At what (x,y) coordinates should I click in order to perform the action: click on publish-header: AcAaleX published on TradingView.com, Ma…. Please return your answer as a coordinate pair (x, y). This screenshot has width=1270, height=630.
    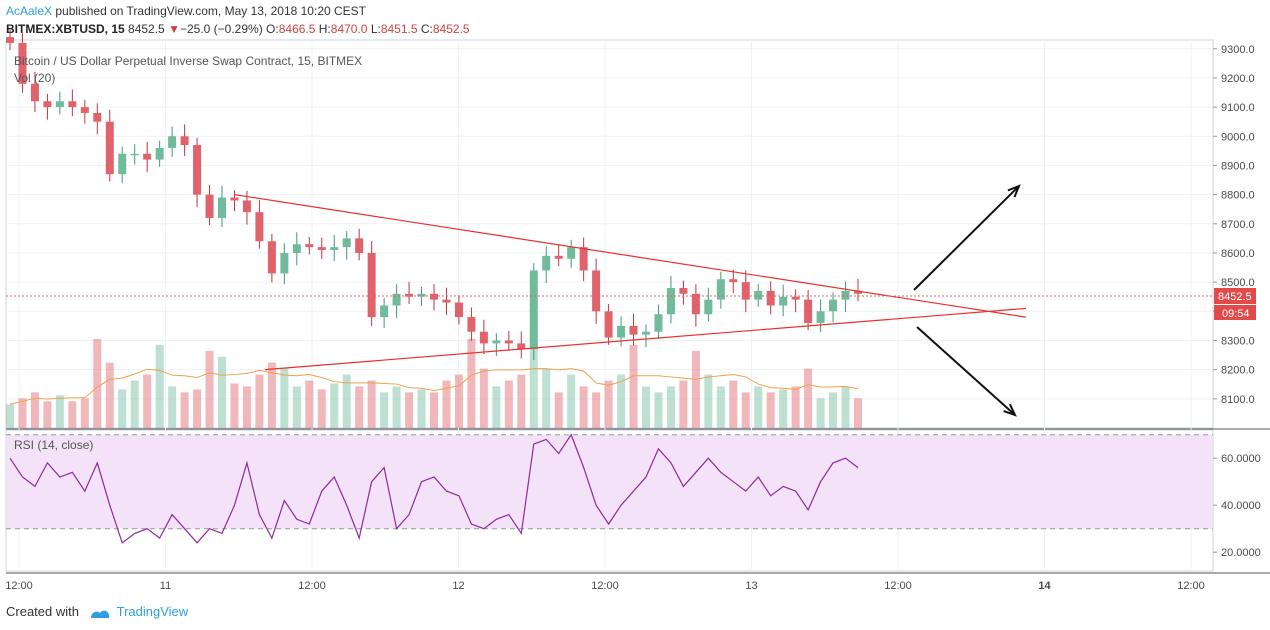
    Looking at the image, I should click on (186, 11).